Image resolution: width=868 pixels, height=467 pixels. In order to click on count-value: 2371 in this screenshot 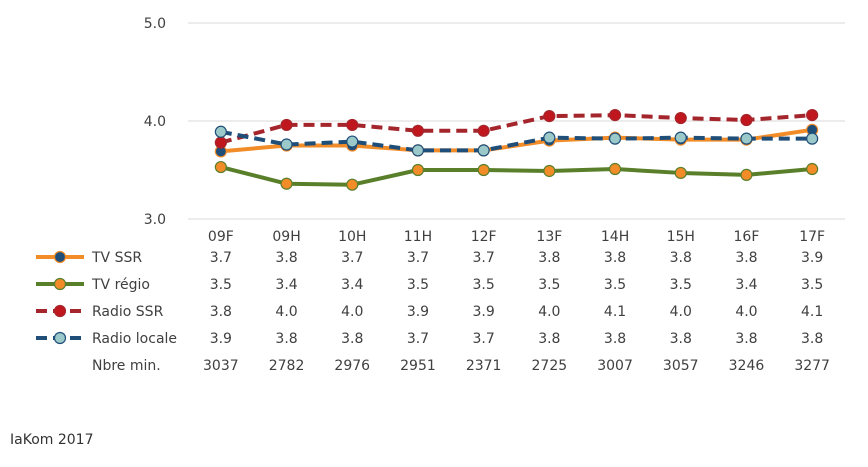, I will do `click(484, 366)`.